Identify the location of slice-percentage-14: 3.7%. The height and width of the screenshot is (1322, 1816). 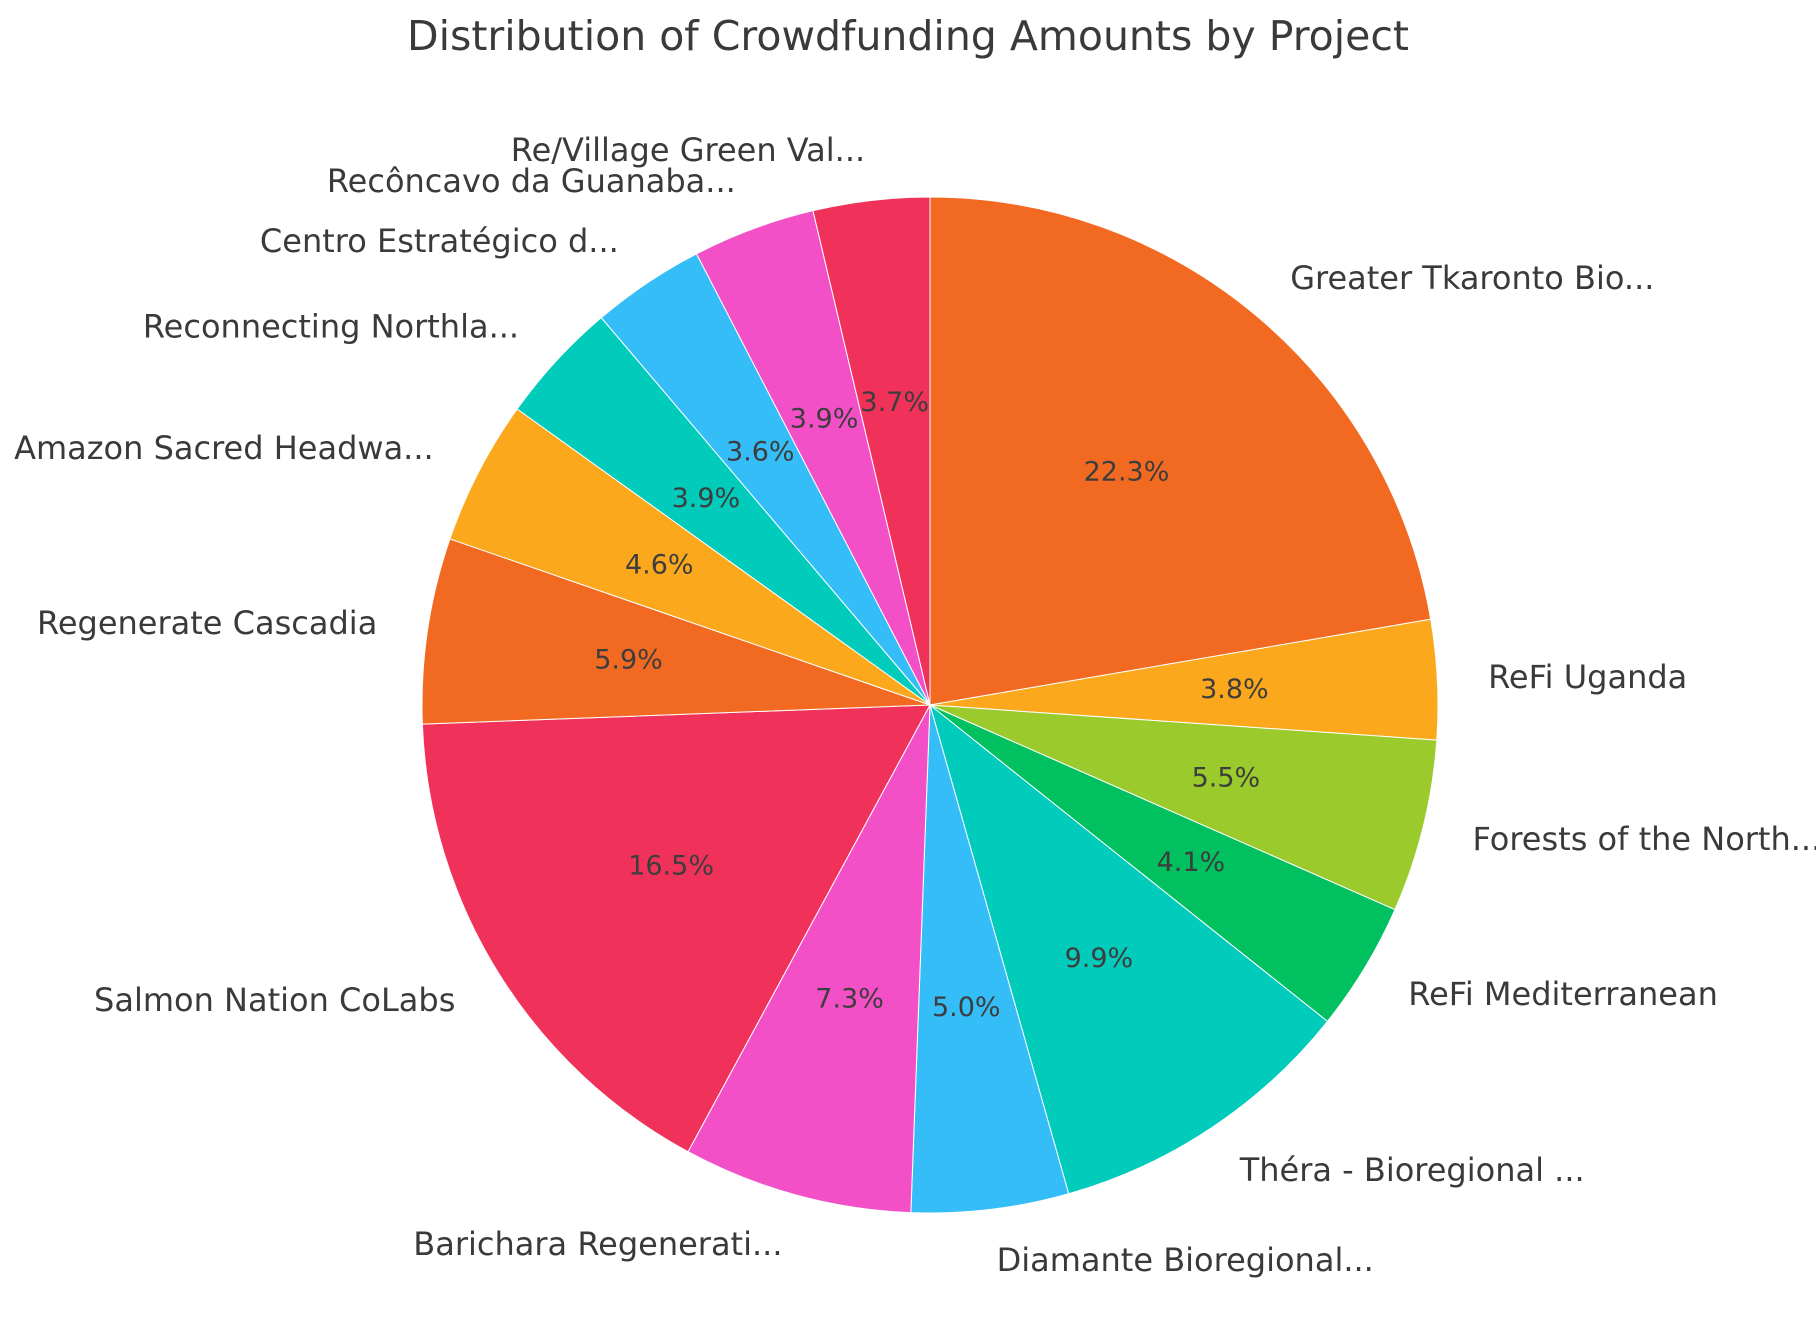
(894, 402).